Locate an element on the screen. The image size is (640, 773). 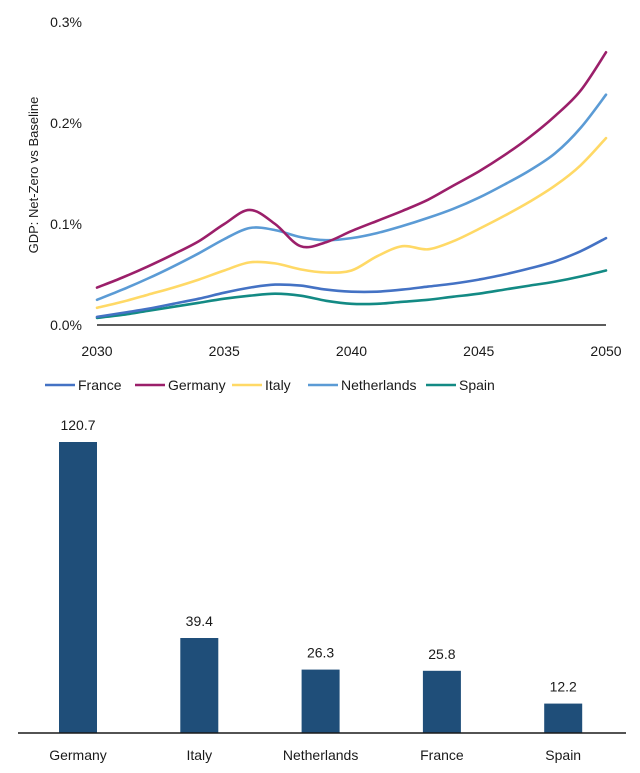
x-axis-ticks: 2030 2035 2040 2045 2050 is located at coordinates (351, 351).